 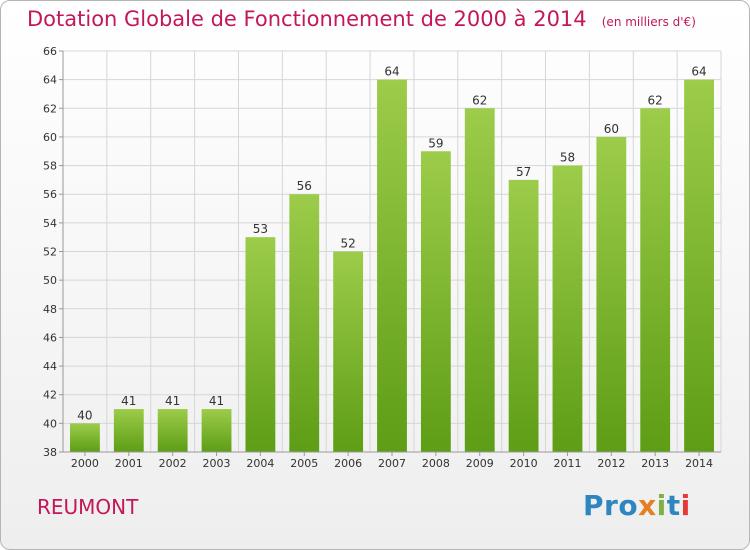 What do you see at coordinates (50, 252) in the screenshot?
I see `y-tick-label: 52` at bounding box center [50, 252].